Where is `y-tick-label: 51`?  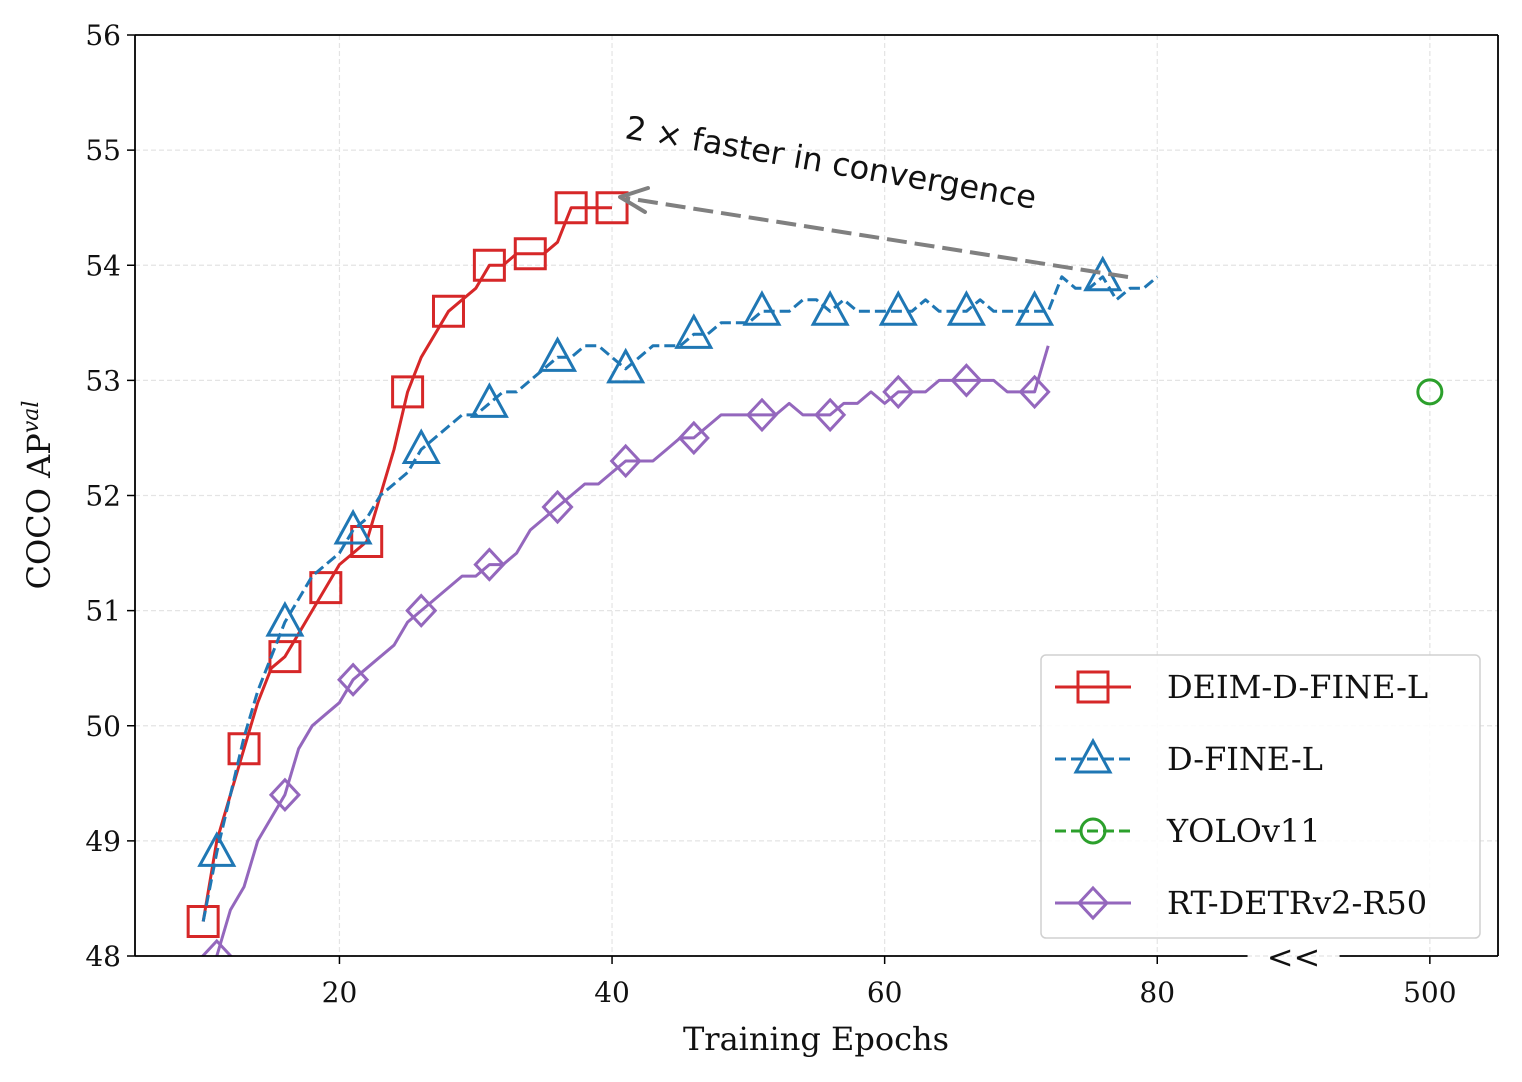 y-tick-label: 51 is located at coordinates (103, 611).